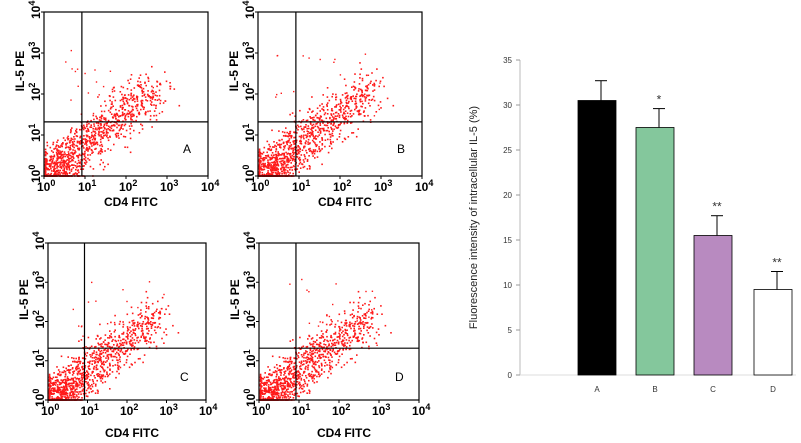 This screenshot has width=801, height=443. Describe the element at coordinates (341, 410) in the screenshot. I see `x-tick-label: 10²` at that location.